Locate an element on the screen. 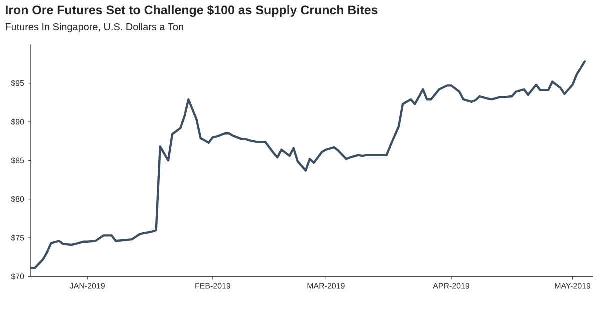  chart-subtitle: Futures In Singapore, U.S. Dollars a Ton is located at coordinates (95, 27).